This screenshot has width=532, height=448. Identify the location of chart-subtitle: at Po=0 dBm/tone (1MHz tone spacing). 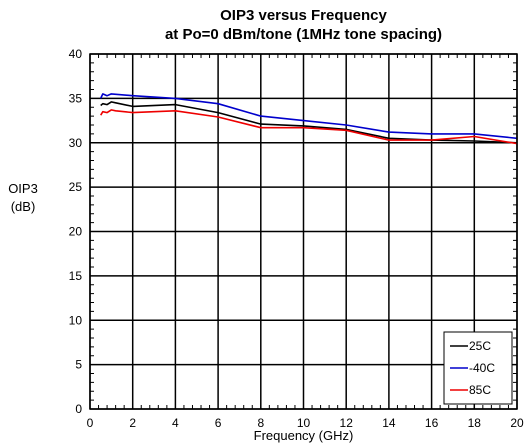
(303, 34).